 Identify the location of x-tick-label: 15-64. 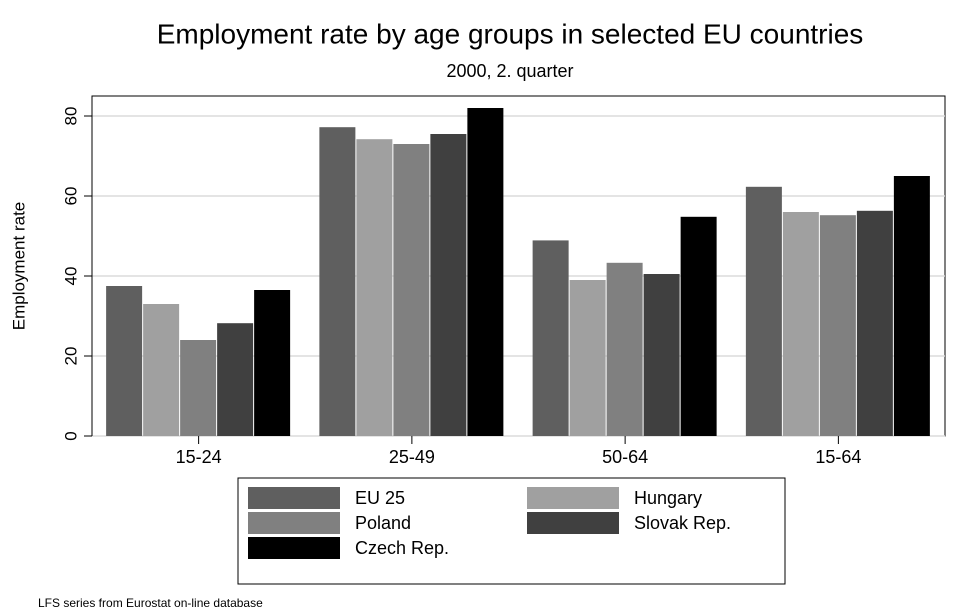
(838, 457).